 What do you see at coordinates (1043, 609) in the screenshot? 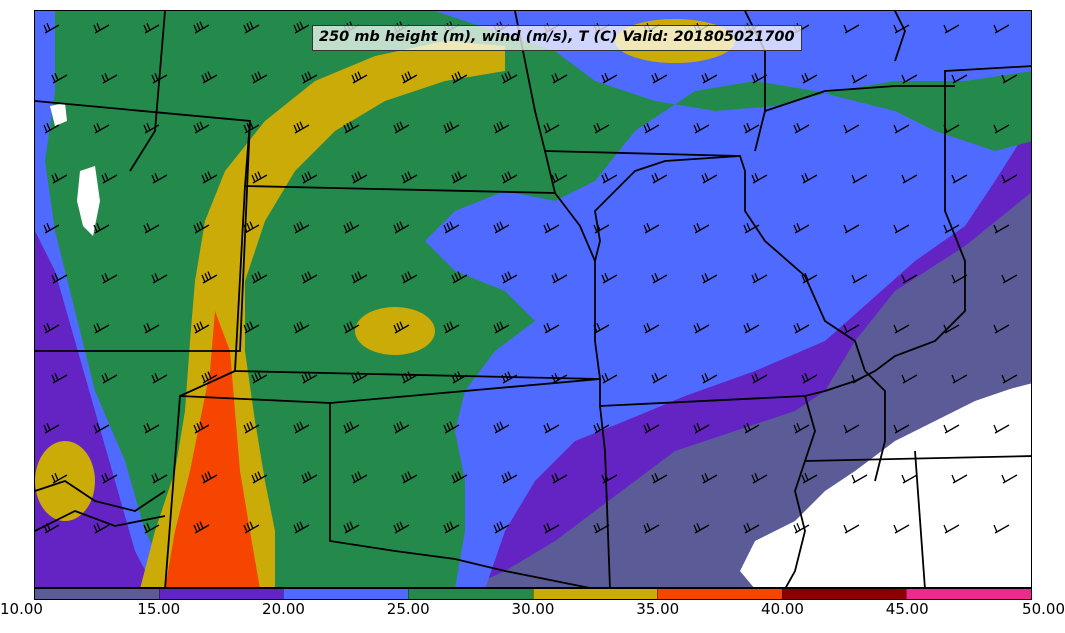
I see `colorbar-tick-label: 50.00` at bounding box center [1043, 609].